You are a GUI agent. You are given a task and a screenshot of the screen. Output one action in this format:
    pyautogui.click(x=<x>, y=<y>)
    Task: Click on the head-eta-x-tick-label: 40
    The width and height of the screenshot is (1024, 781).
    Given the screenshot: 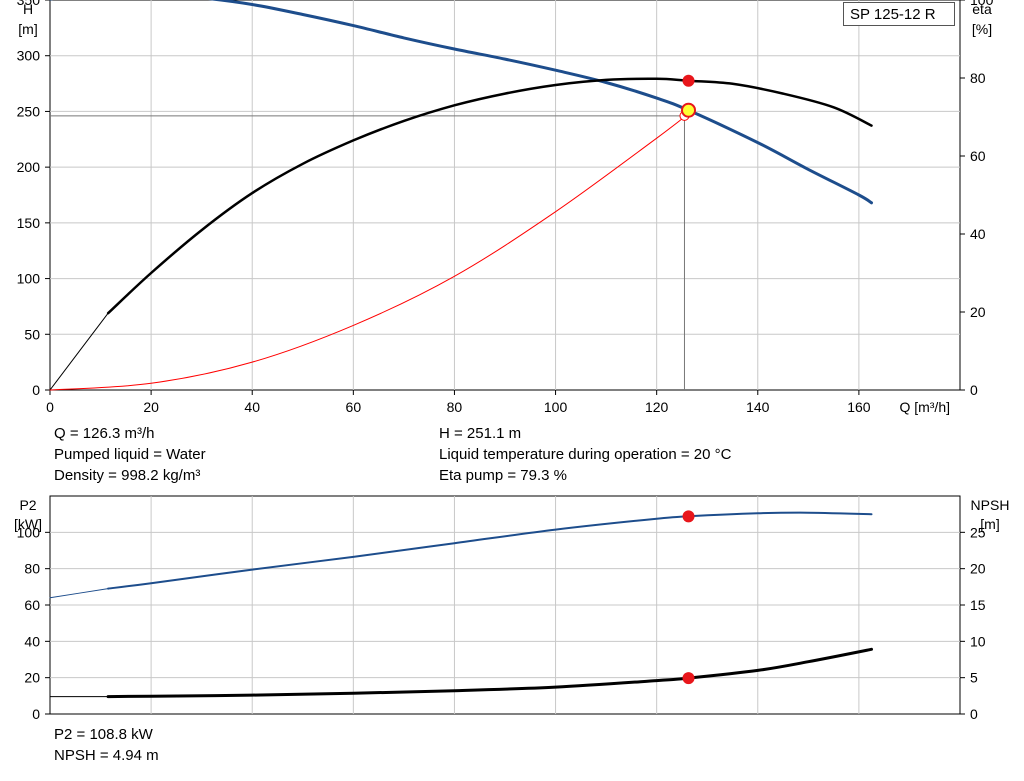 What is the action you would take?
    pyautogui.click(x=252, y=407)
    